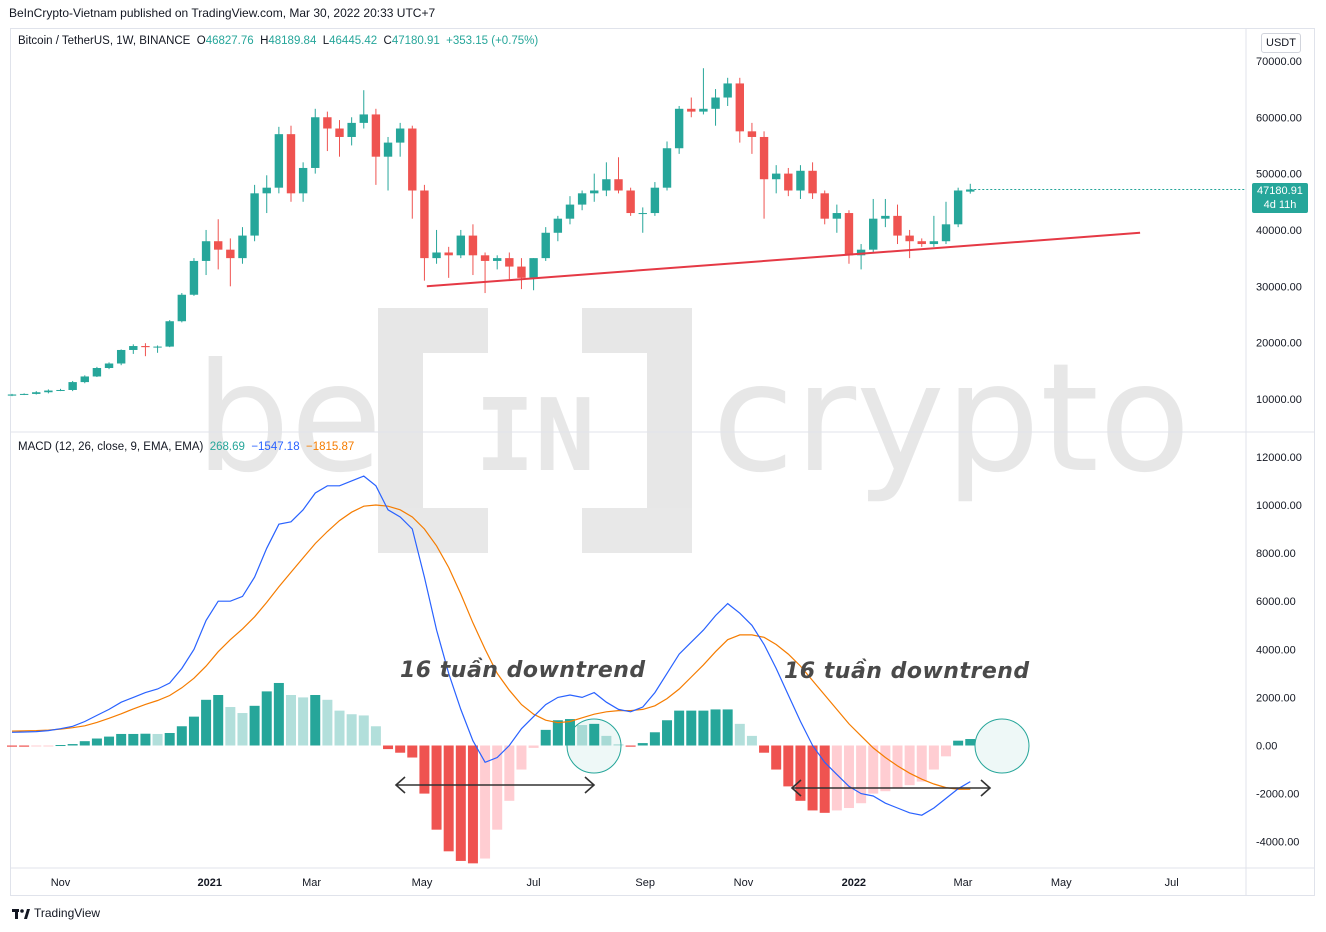  What do you see at coordinates (963, 883) in the screenshot?
I see `time-axis-tick: Mar` at bounding box center [963, 883].